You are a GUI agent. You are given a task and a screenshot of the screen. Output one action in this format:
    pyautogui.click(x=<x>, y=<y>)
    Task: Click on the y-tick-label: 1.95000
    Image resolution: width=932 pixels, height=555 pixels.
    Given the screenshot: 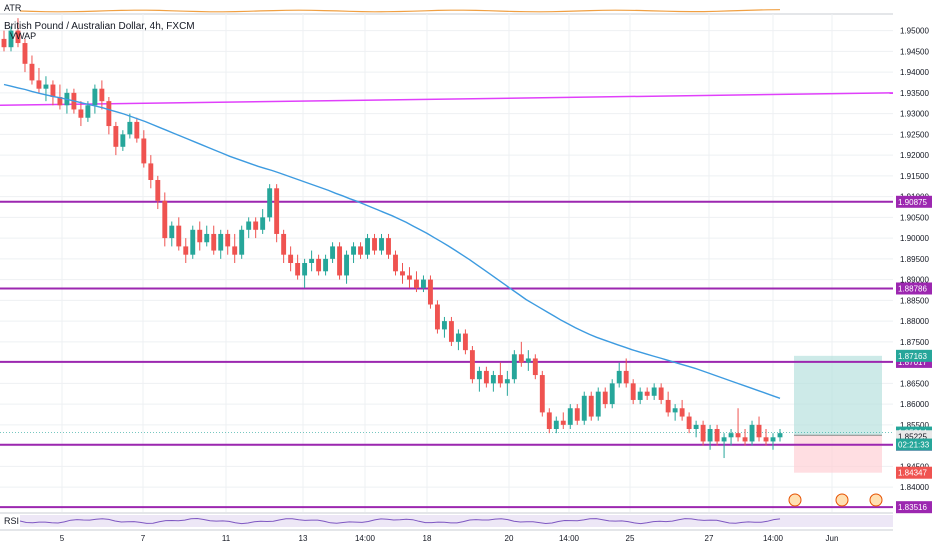 What is the action you would take?
    pyautogui.click(x=914, y=31)
    